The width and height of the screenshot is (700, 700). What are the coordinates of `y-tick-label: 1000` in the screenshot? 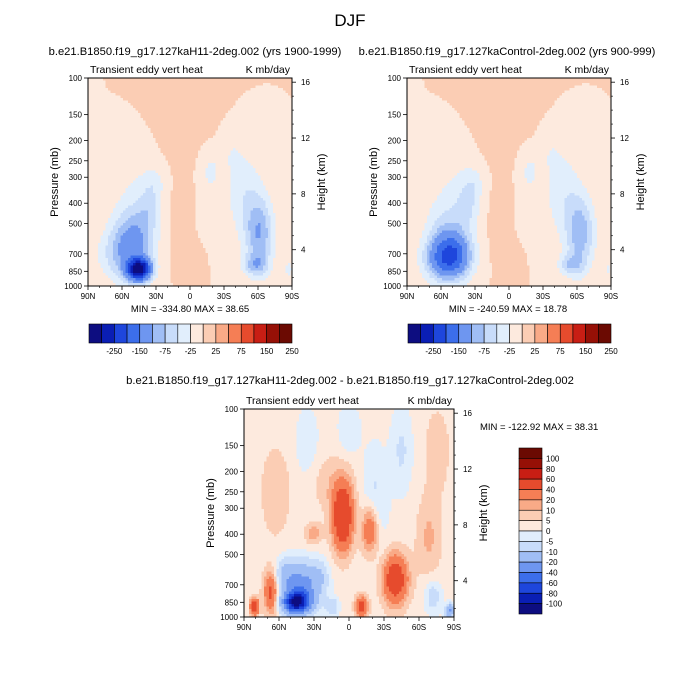 It's located at (73, 286).